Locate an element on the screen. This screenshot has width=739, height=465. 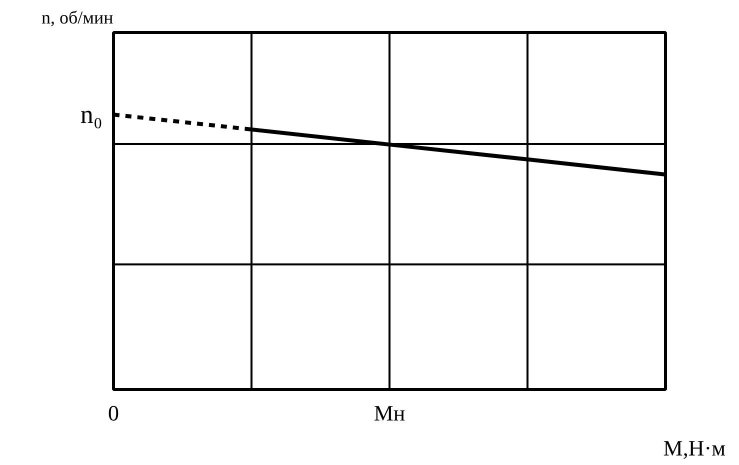
x-axis-title: M,Н·м is located at coordinates (694, 448).